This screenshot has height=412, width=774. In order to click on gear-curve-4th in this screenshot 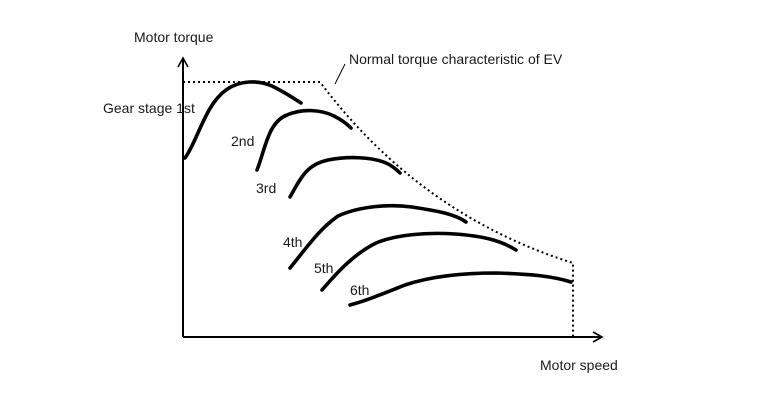, I will do `click(378, 236)`.